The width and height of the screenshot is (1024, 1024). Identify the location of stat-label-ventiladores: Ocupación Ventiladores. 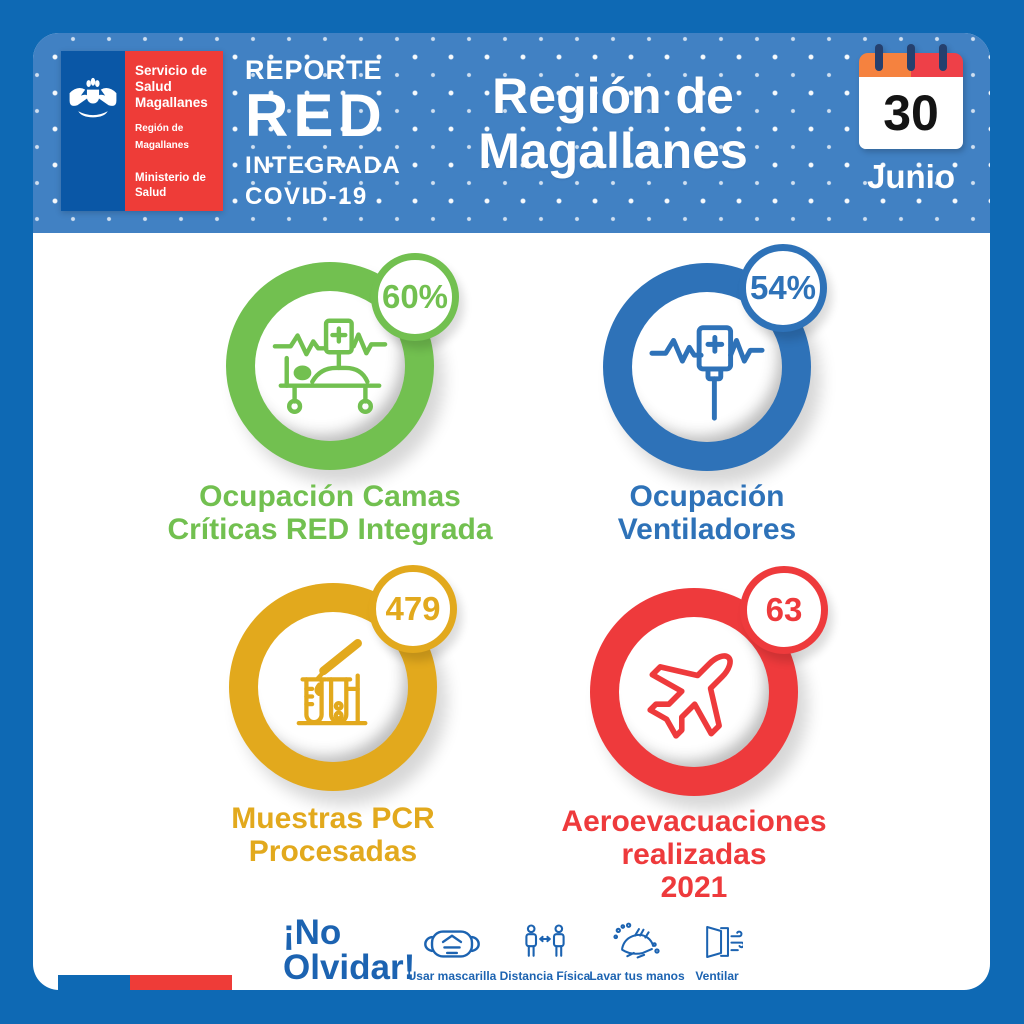
(707, 513).